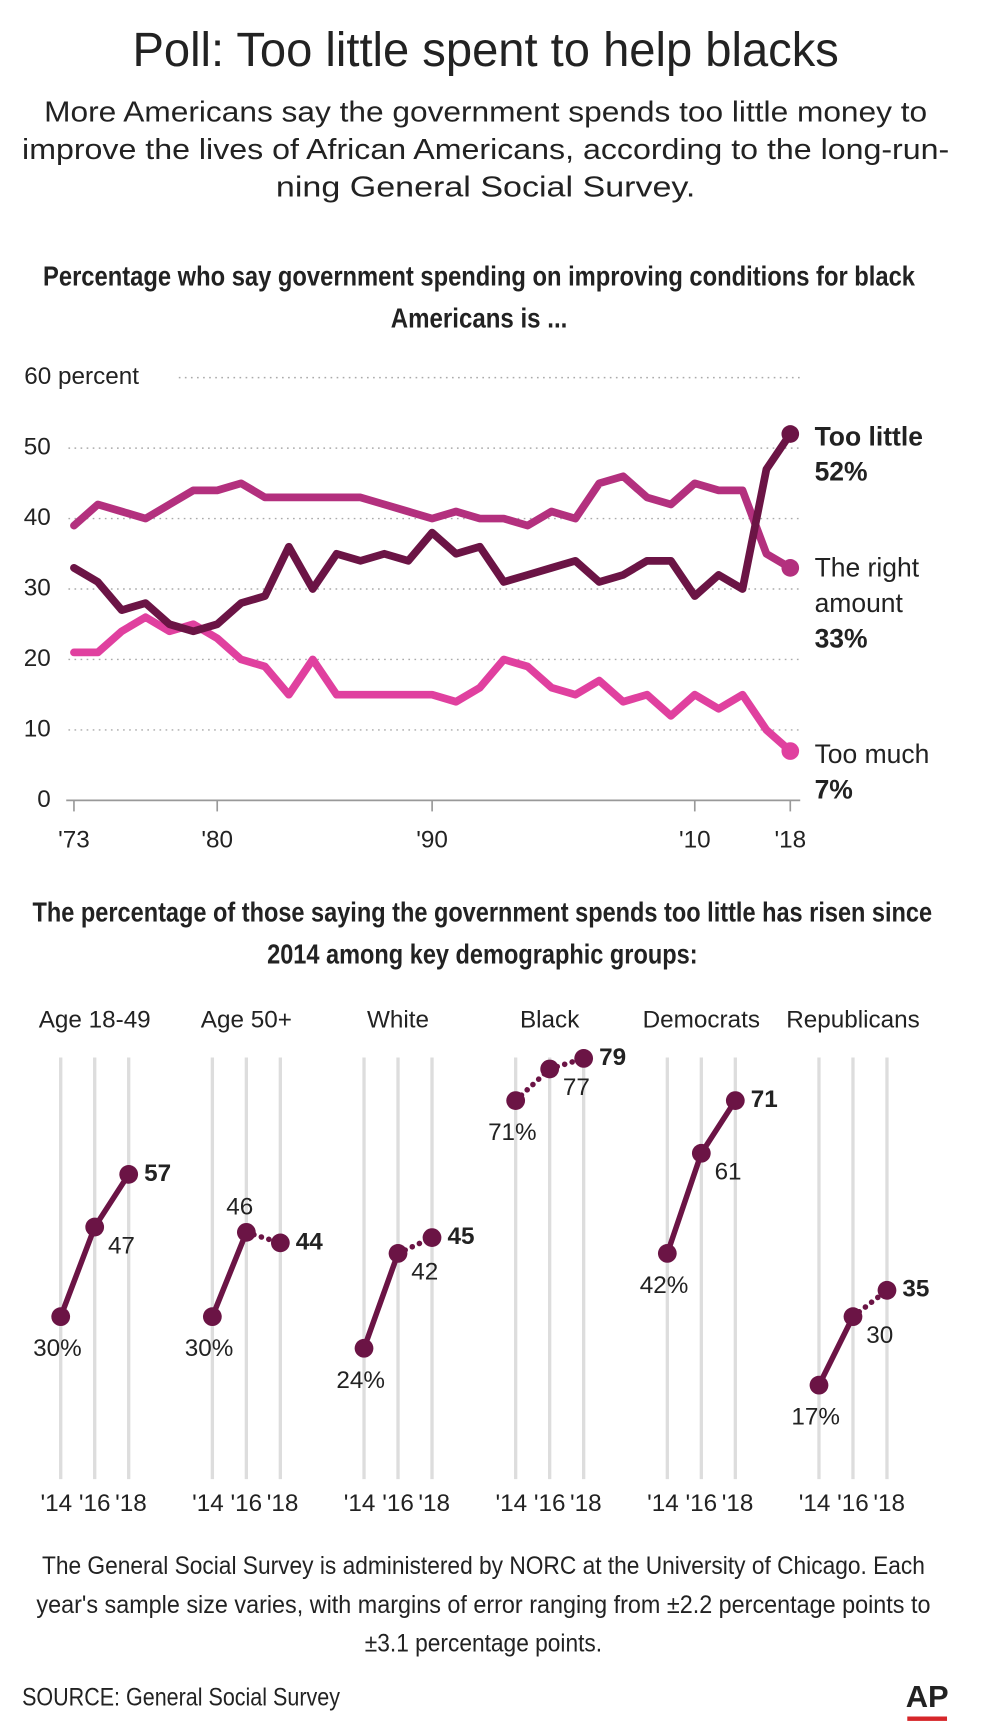  Describe the element at coordinates (485, 187) in the screenshot. I see `subtitle: ning General Social Survey.` at that location.